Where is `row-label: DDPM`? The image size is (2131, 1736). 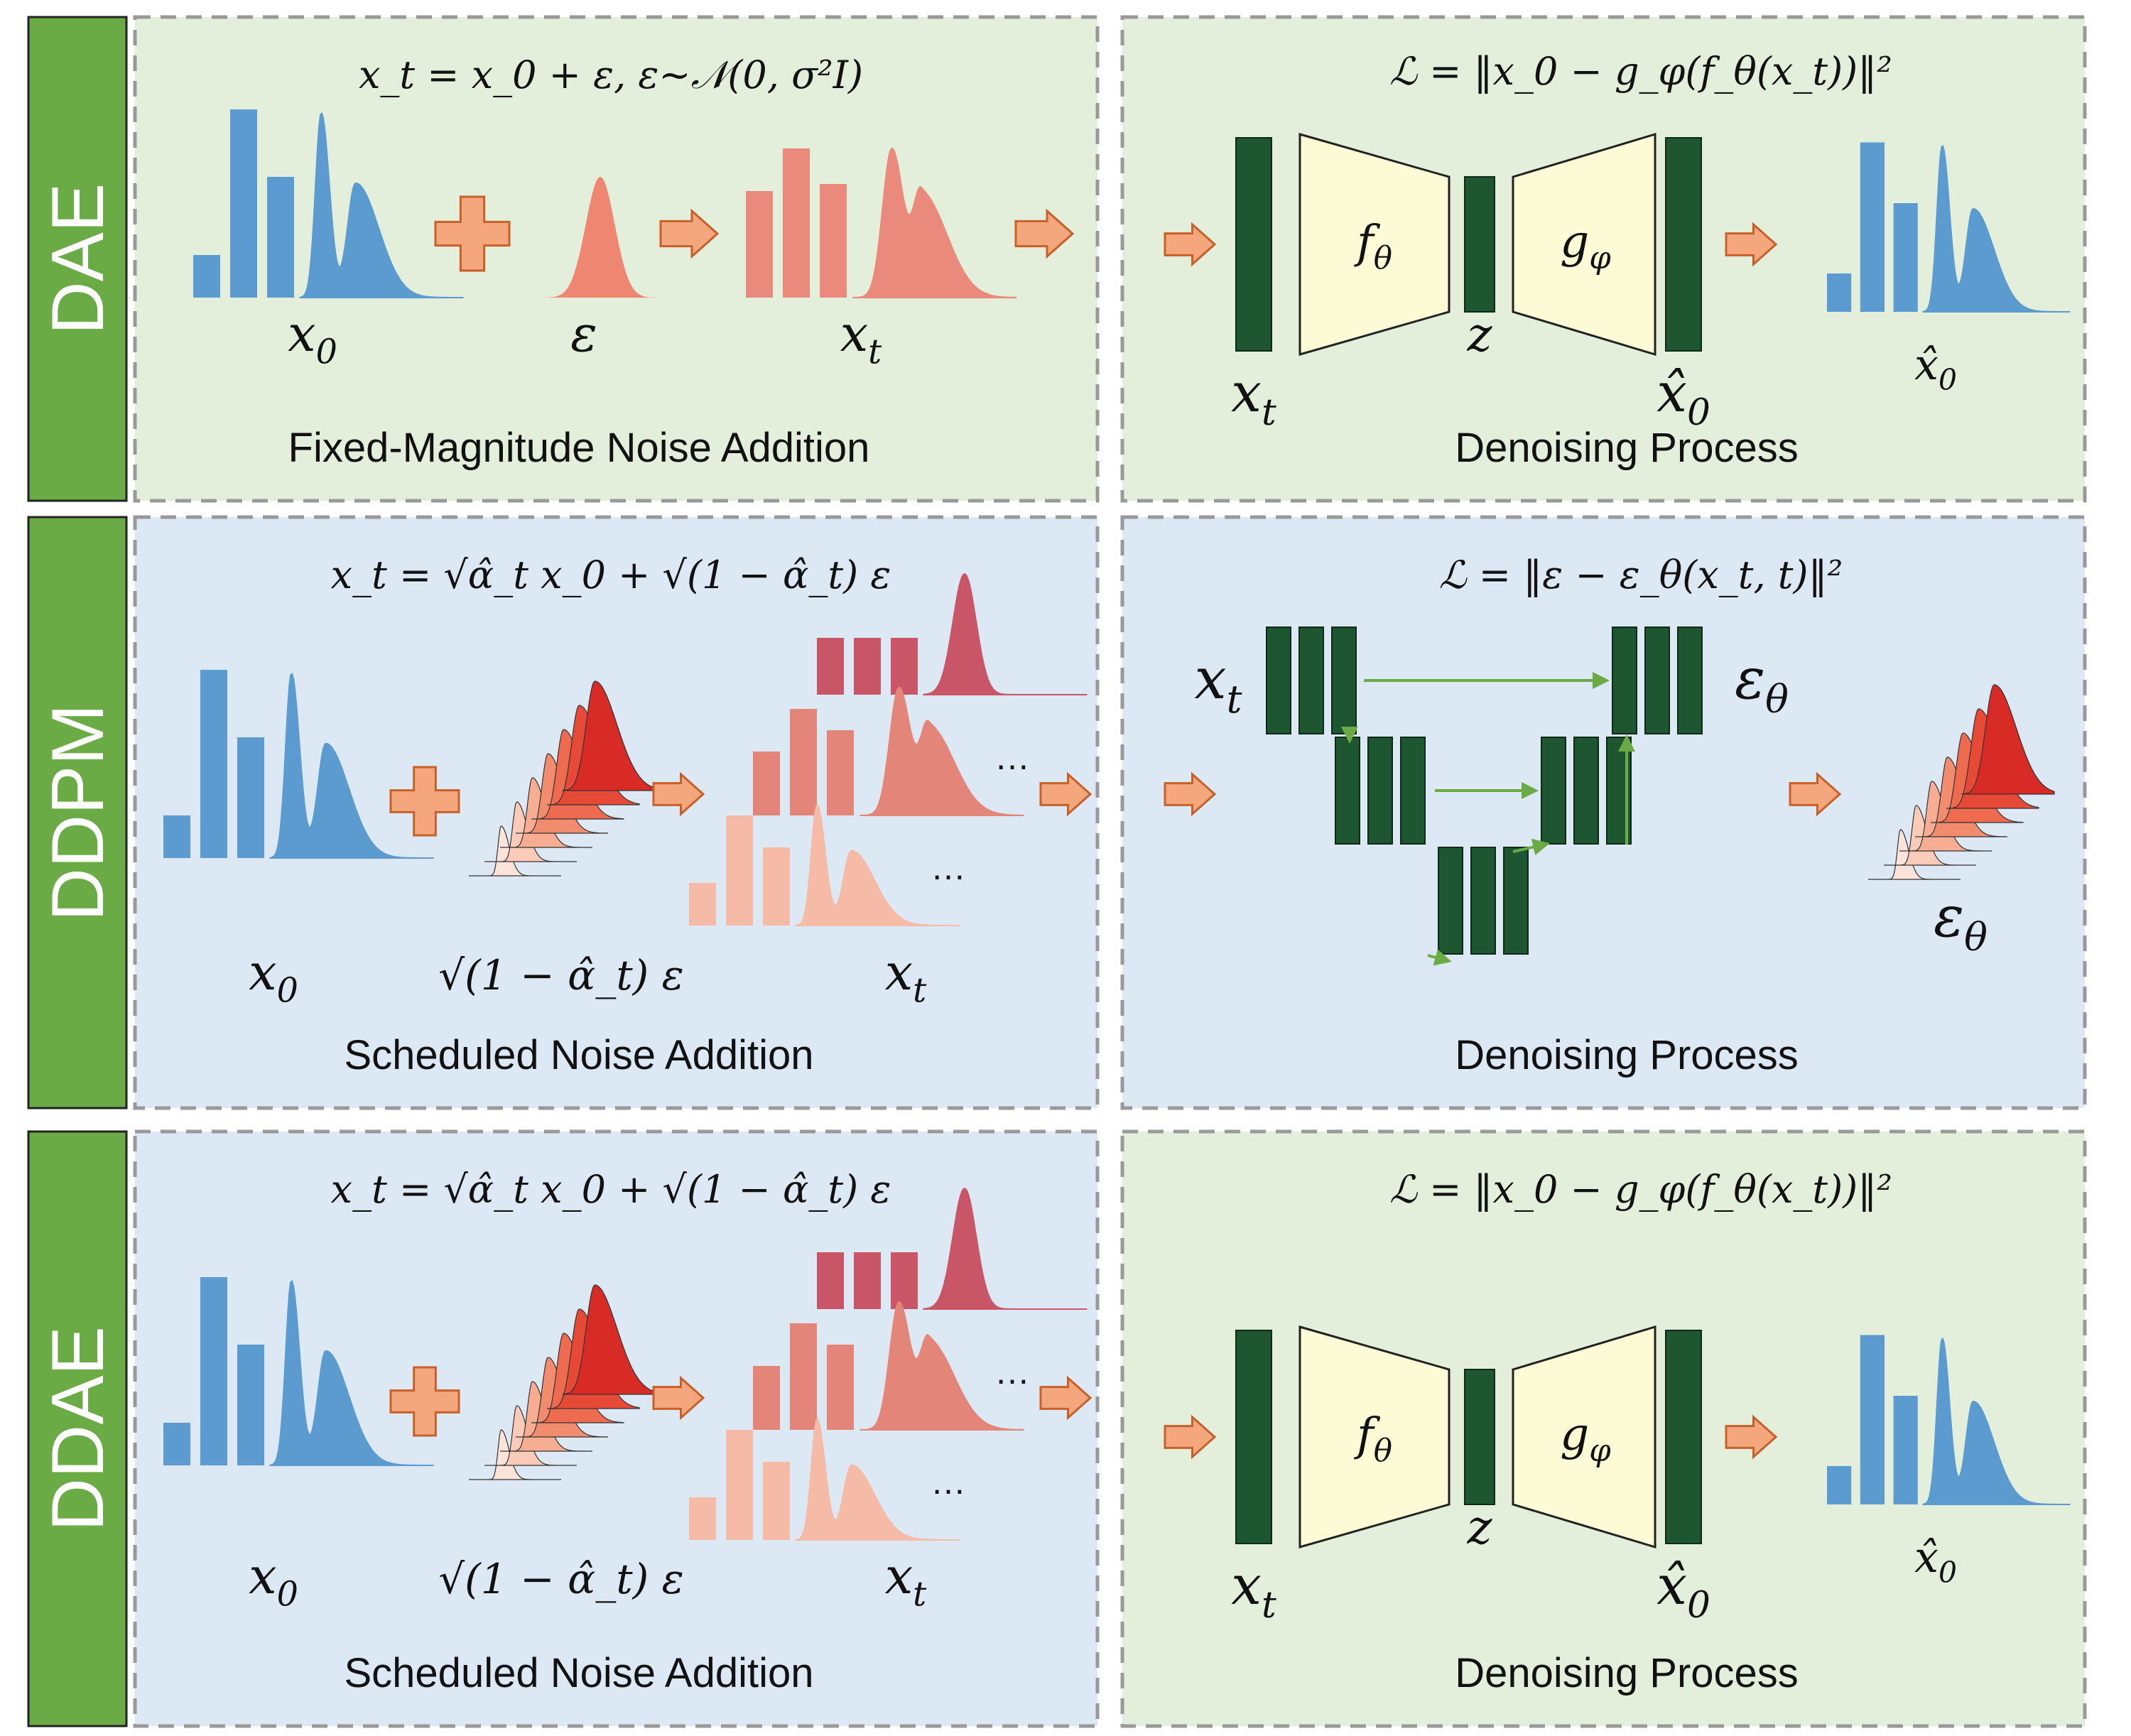
row-label: DDPM is located at coordinates (78, 812).